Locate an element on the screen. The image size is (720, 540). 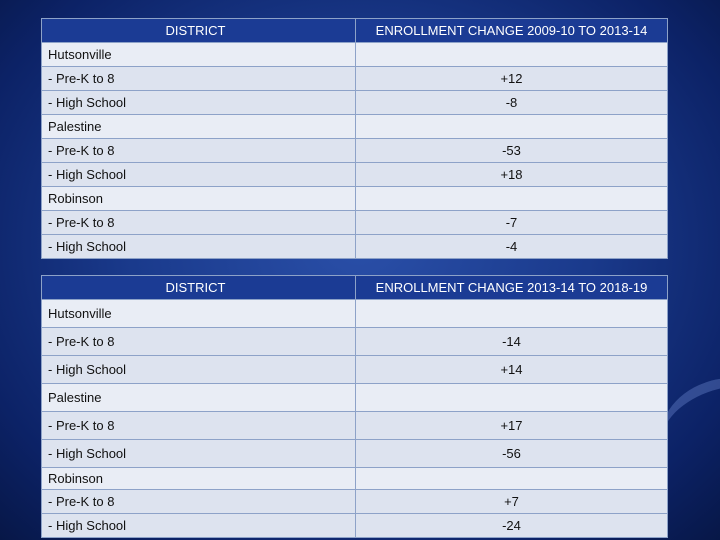
enrollment-change-cell: -4 is located at coordinates (511, 246).